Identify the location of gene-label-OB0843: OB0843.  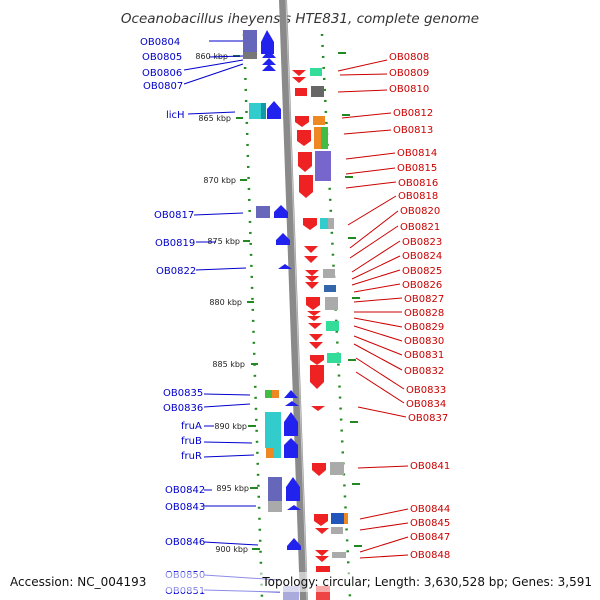
(185, 507).